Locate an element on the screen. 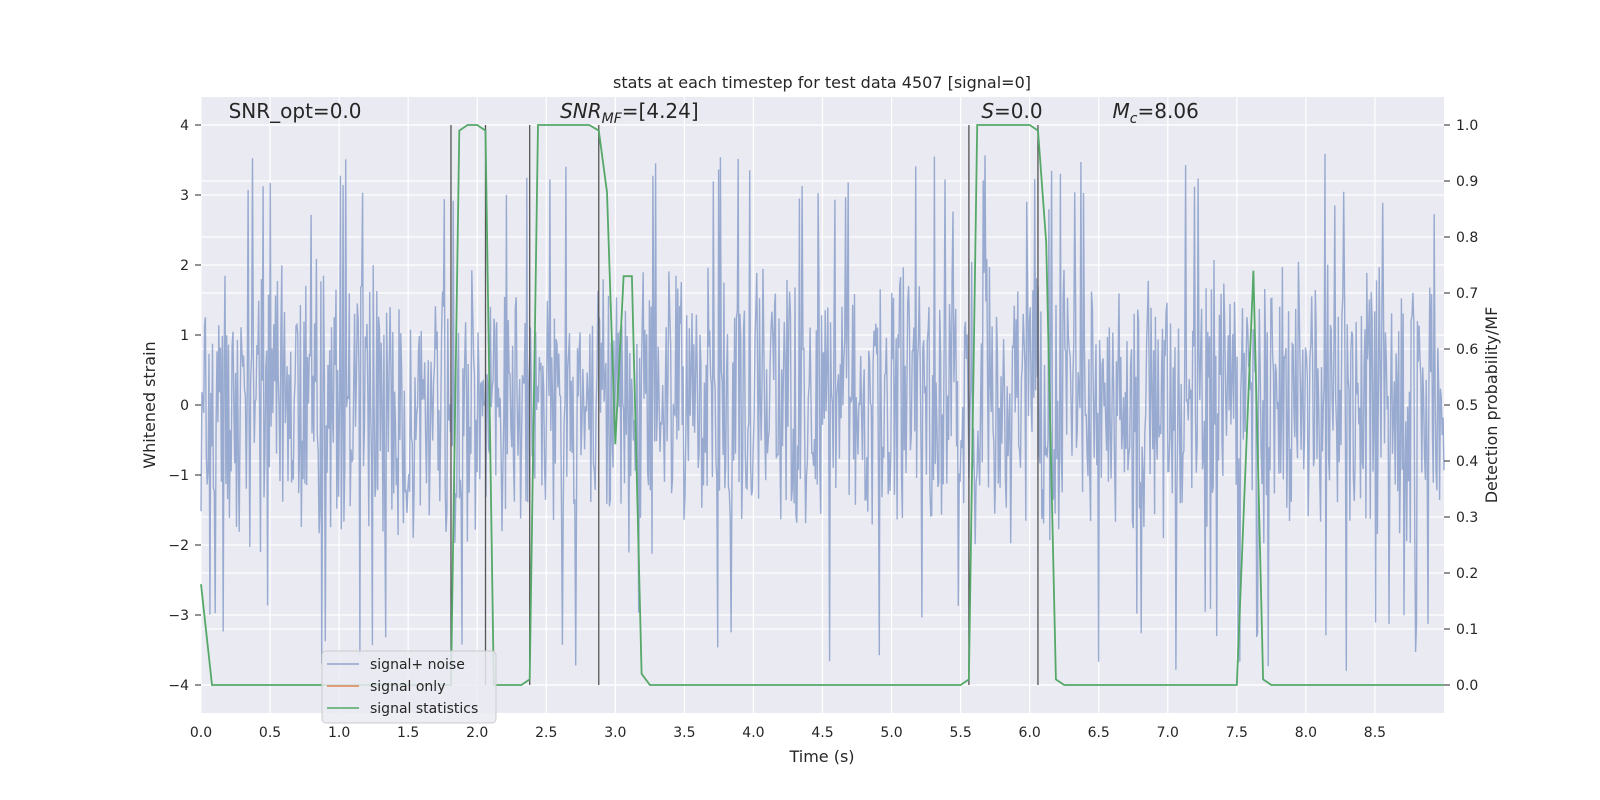 Image resolution: width=1600 pixels, height=800 pixels. x-tick-label: 2.5 is located at coordinates (546, 733).